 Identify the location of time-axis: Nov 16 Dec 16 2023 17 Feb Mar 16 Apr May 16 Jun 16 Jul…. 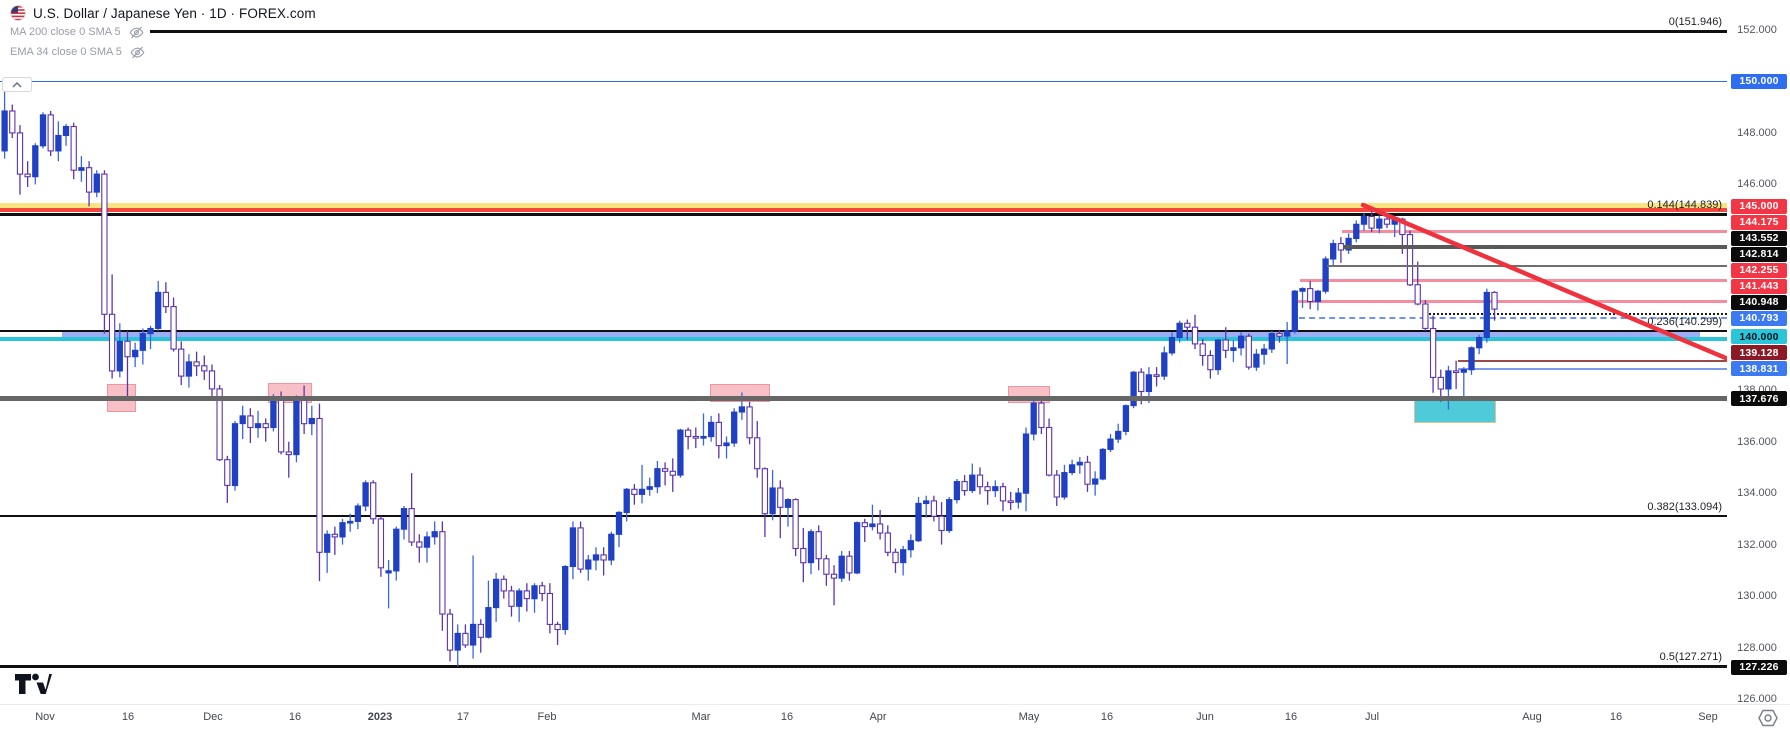
(895, 717).